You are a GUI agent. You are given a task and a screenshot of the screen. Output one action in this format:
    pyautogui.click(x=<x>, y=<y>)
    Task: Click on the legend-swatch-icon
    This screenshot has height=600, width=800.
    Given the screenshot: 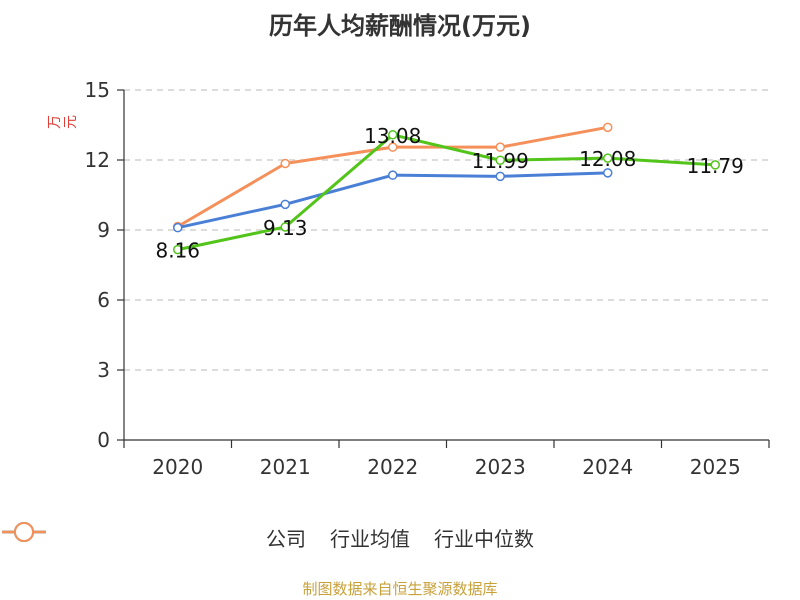 What is the action you would take?
    pyautogui.click(x=24, y=532)
    